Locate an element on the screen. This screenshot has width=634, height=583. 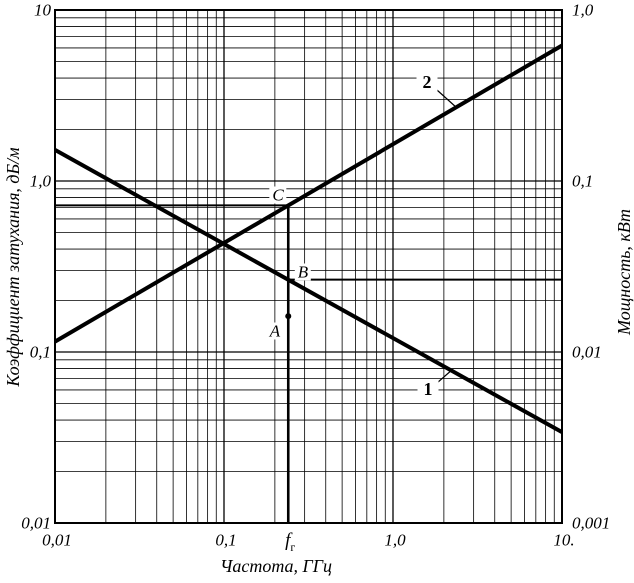
f-symbol: f is located at coordinates (288, 541).